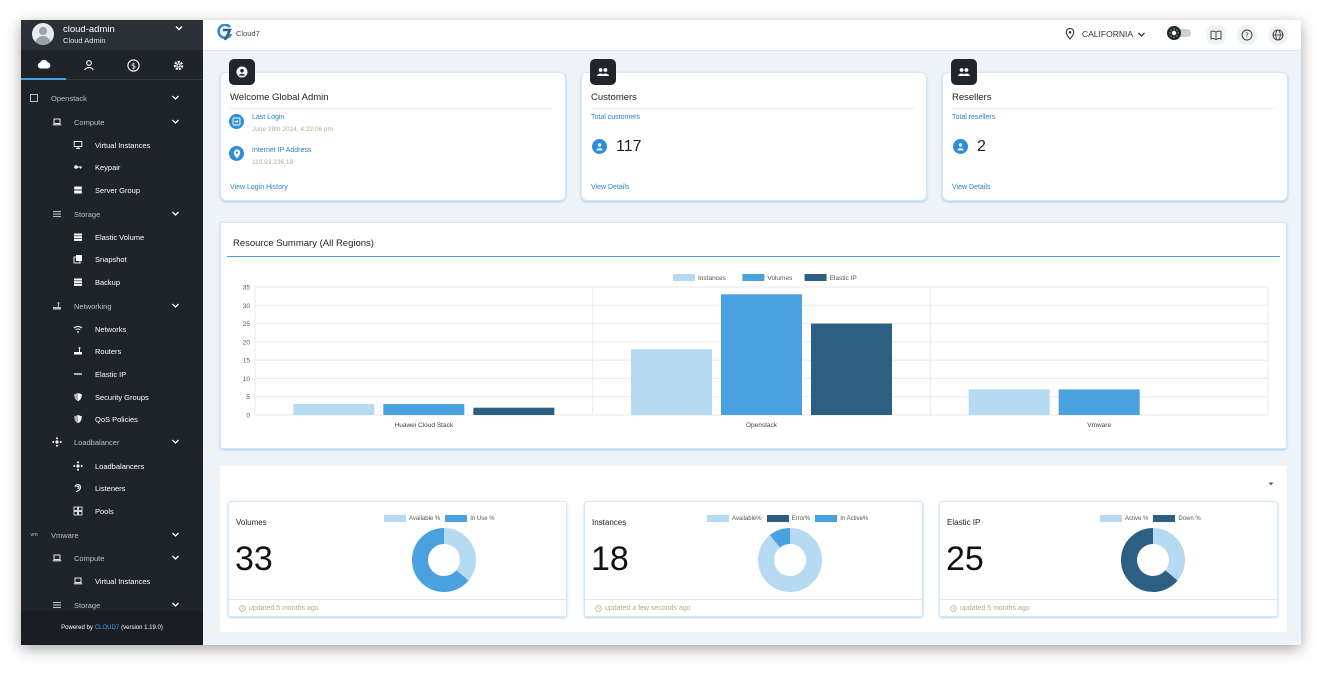 This screenshot has width=1343, height=687. What do you see at coordinates (112, 98) in the screenshot?
I see `sidebar-item-openstack: Openstack` at bounding box center [112, 98].